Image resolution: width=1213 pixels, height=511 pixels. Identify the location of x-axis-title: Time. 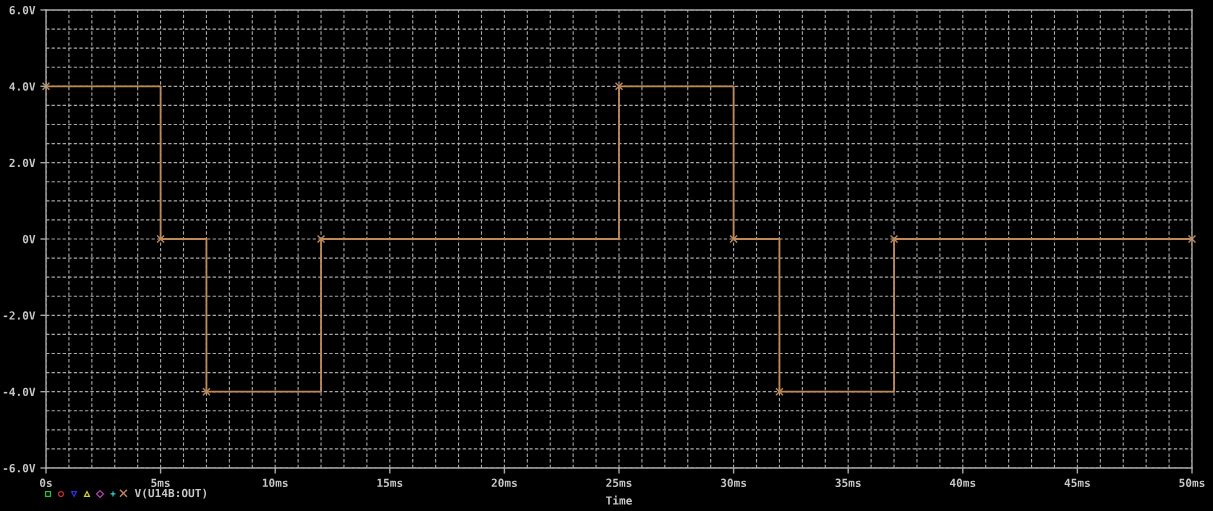
(619, 500).